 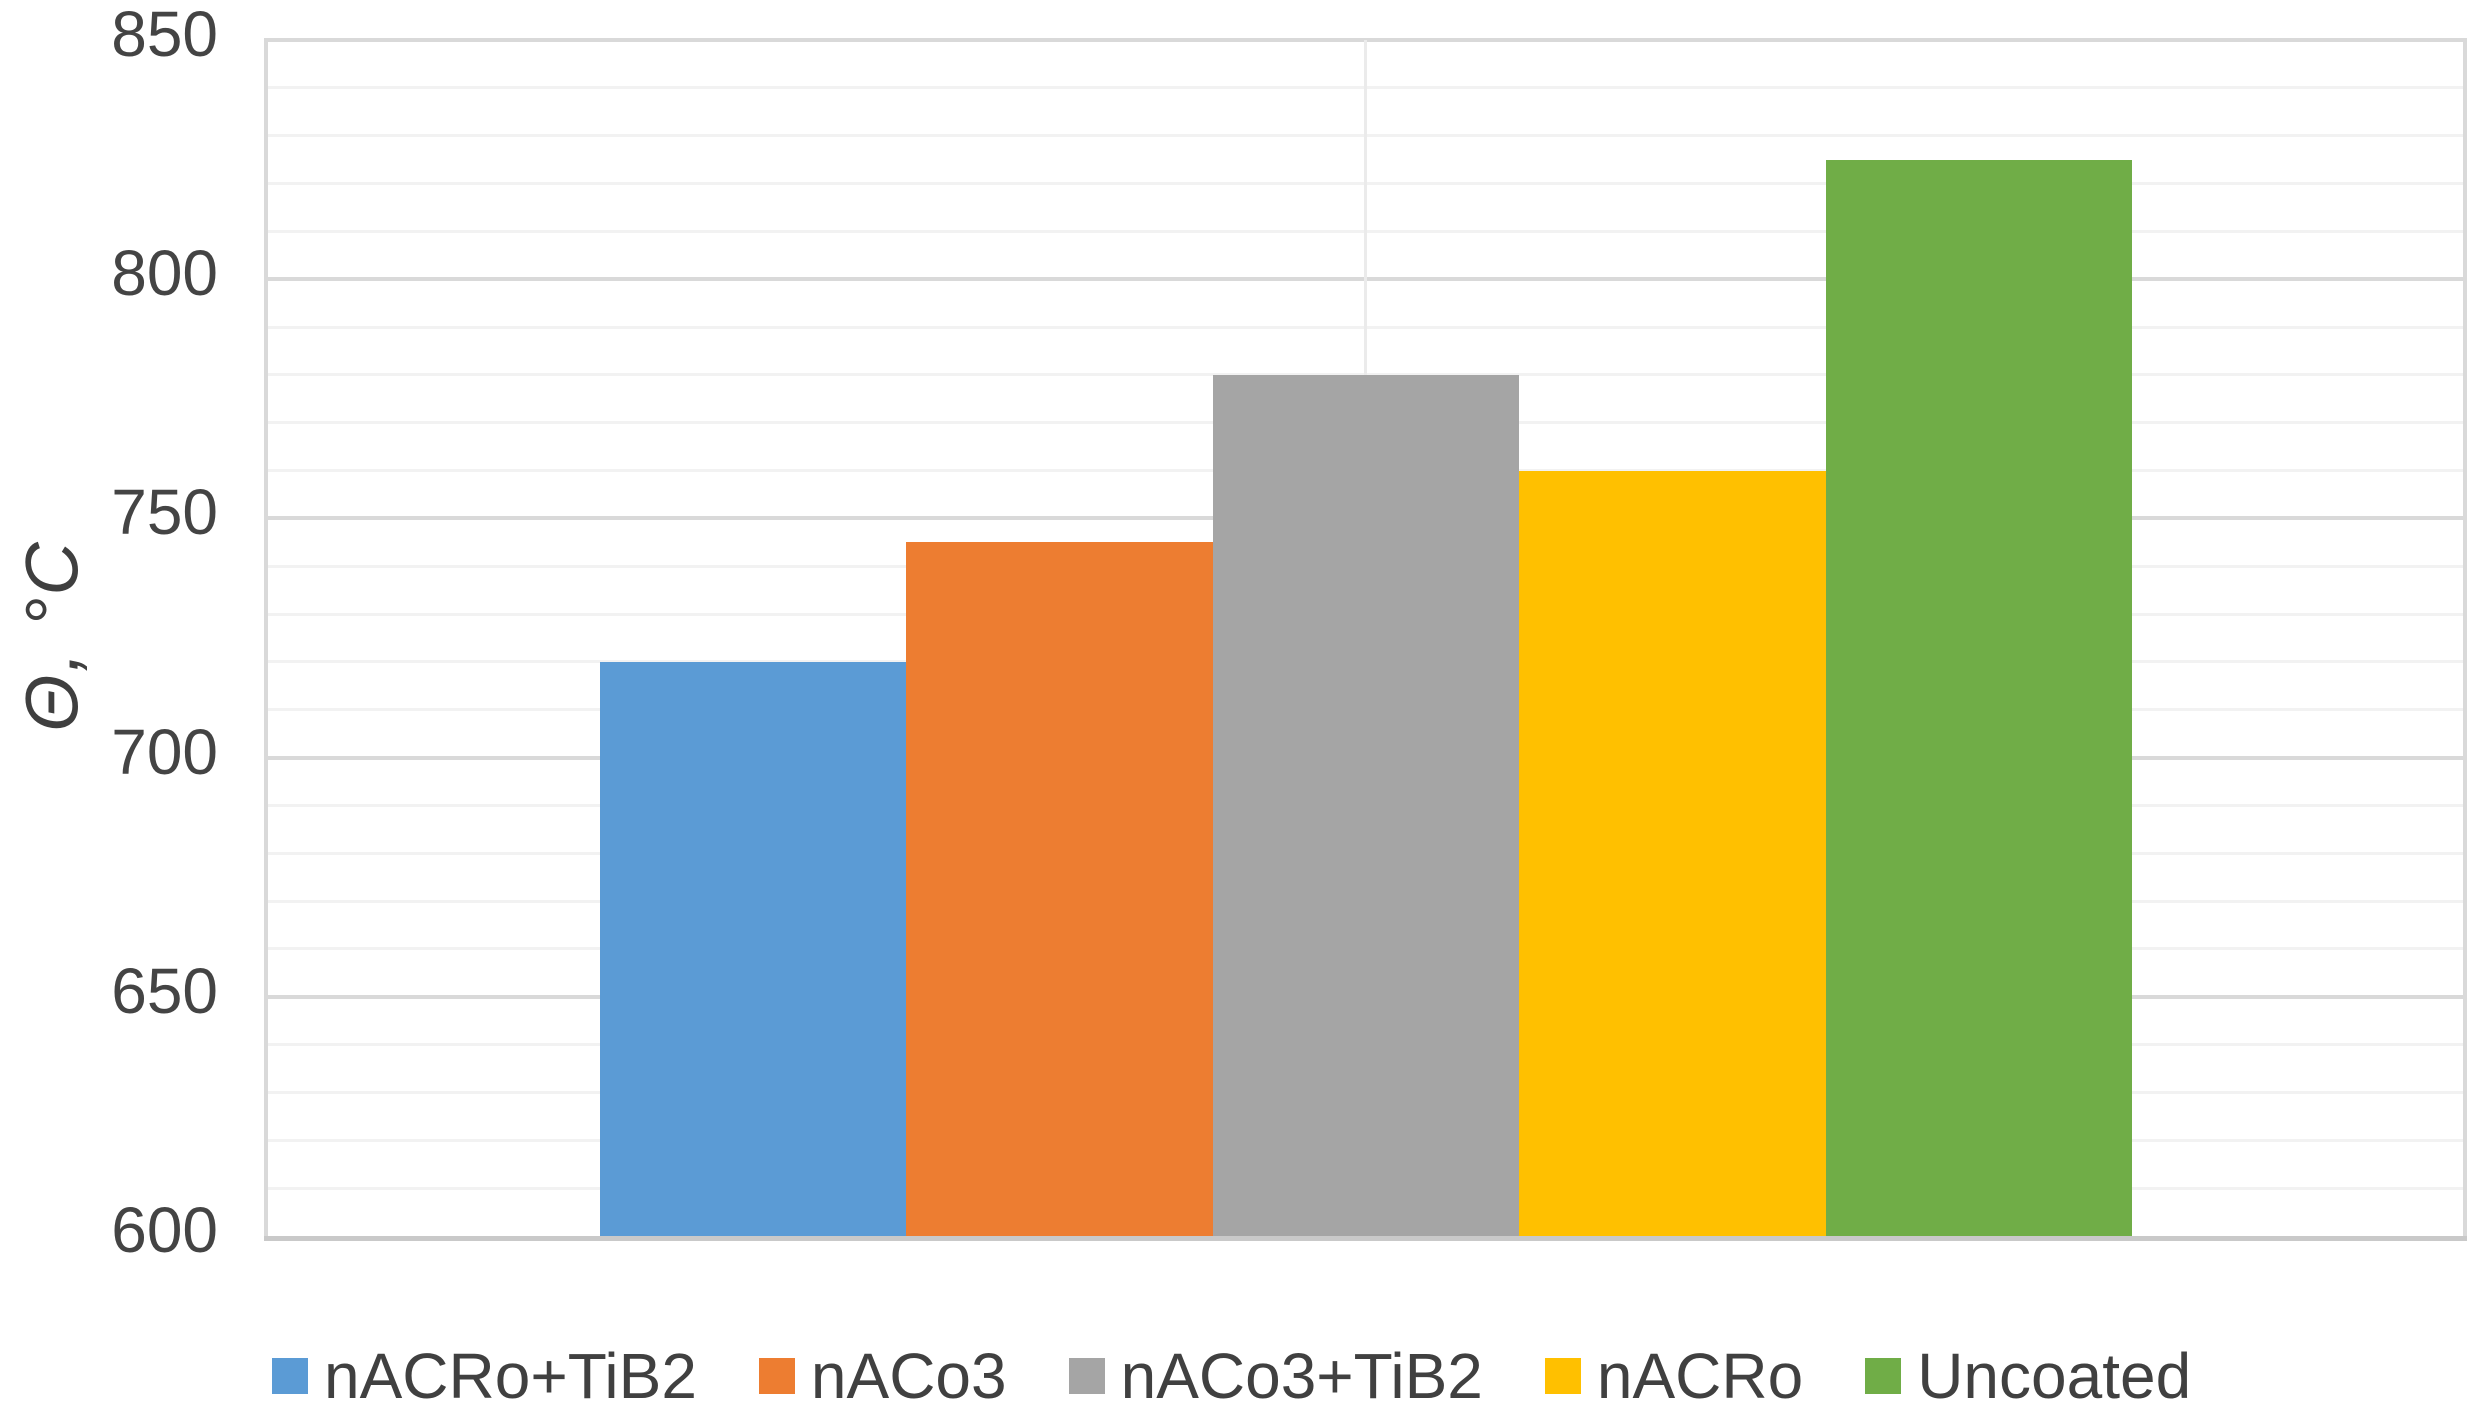 I want to click on legend-item-nACo3: nACo3, so click(x=882, y=1374).